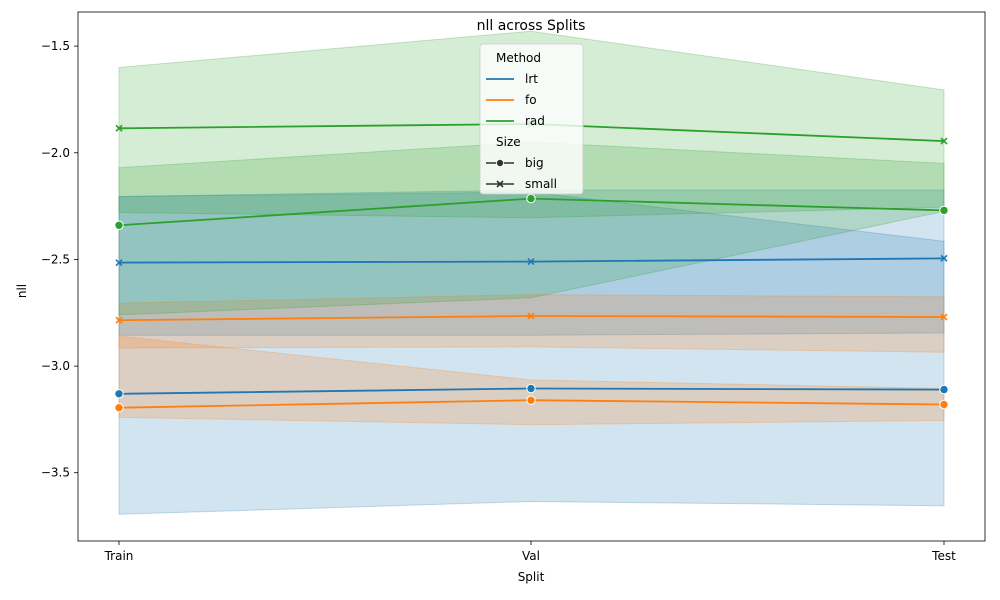 This screenshot has height=600, width=1000. What do you see at coordinates (22, 291) in the screenshot?
I see `y-axis-label: nll` at bounding box center [22, 291].